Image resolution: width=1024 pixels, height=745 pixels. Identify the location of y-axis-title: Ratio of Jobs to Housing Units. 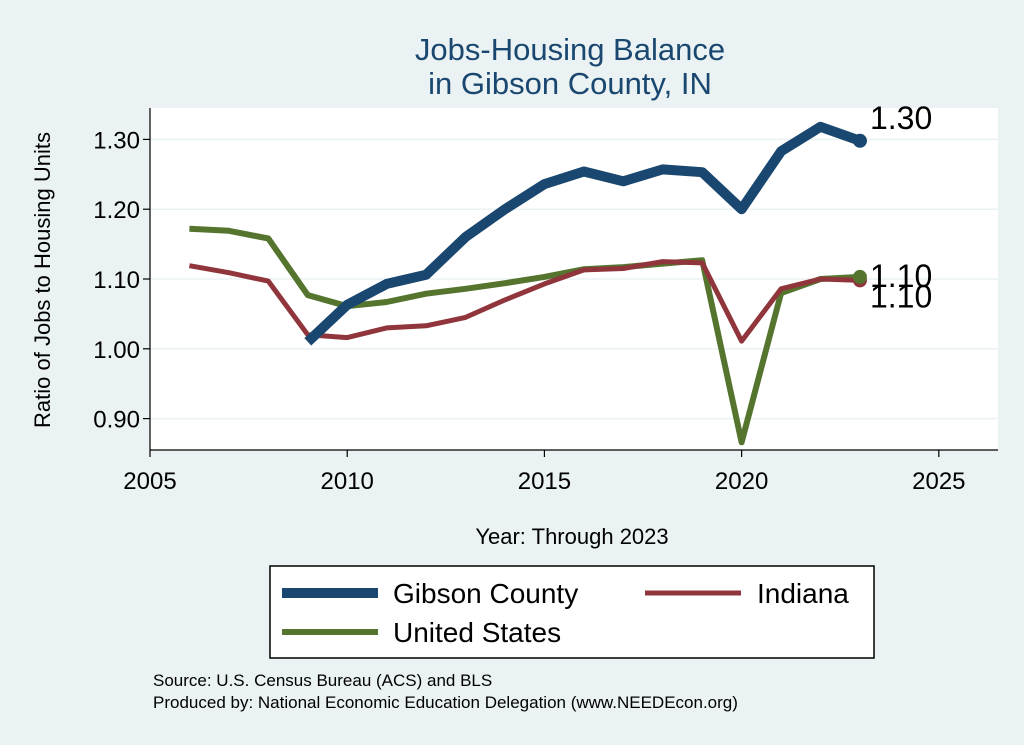
(42, 280).